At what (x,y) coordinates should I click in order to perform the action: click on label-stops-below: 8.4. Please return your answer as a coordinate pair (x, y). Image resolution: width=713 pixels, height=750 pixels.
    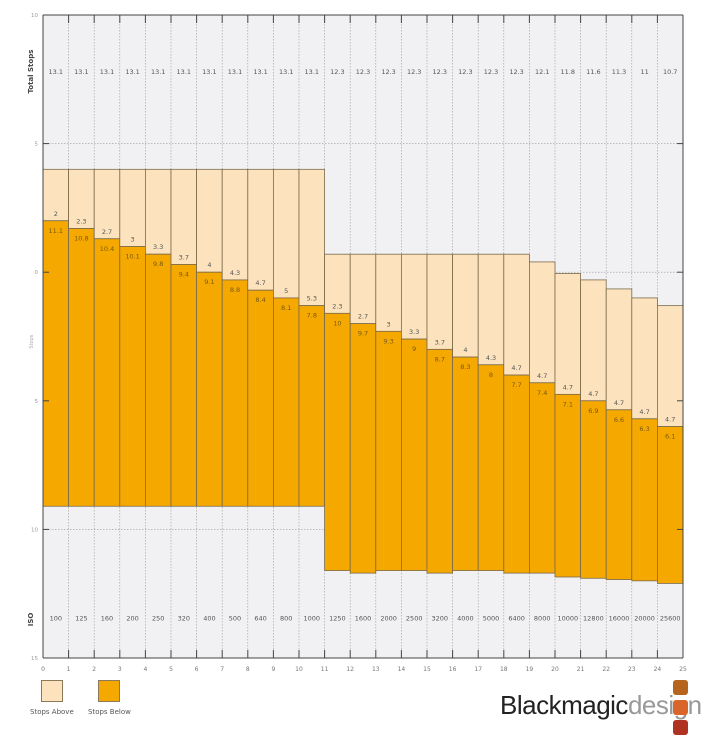
    Looking at the image, I should click on (260, 300).